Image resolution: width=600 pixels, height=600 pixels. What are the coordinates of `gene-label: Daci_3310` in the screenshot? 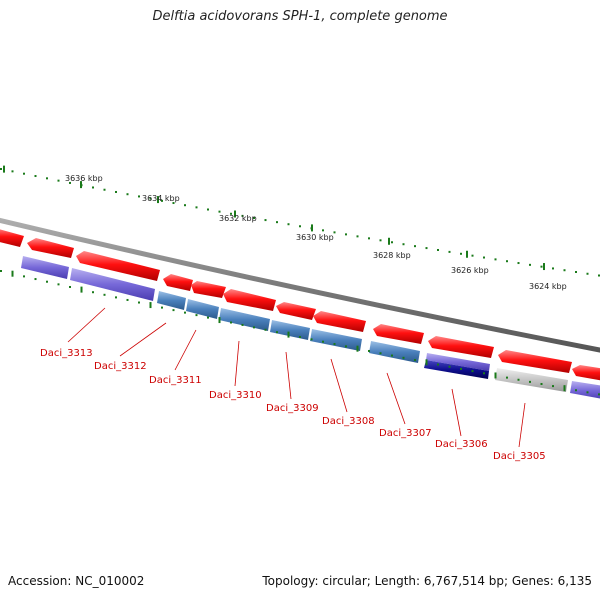 It's located at (235, 395).